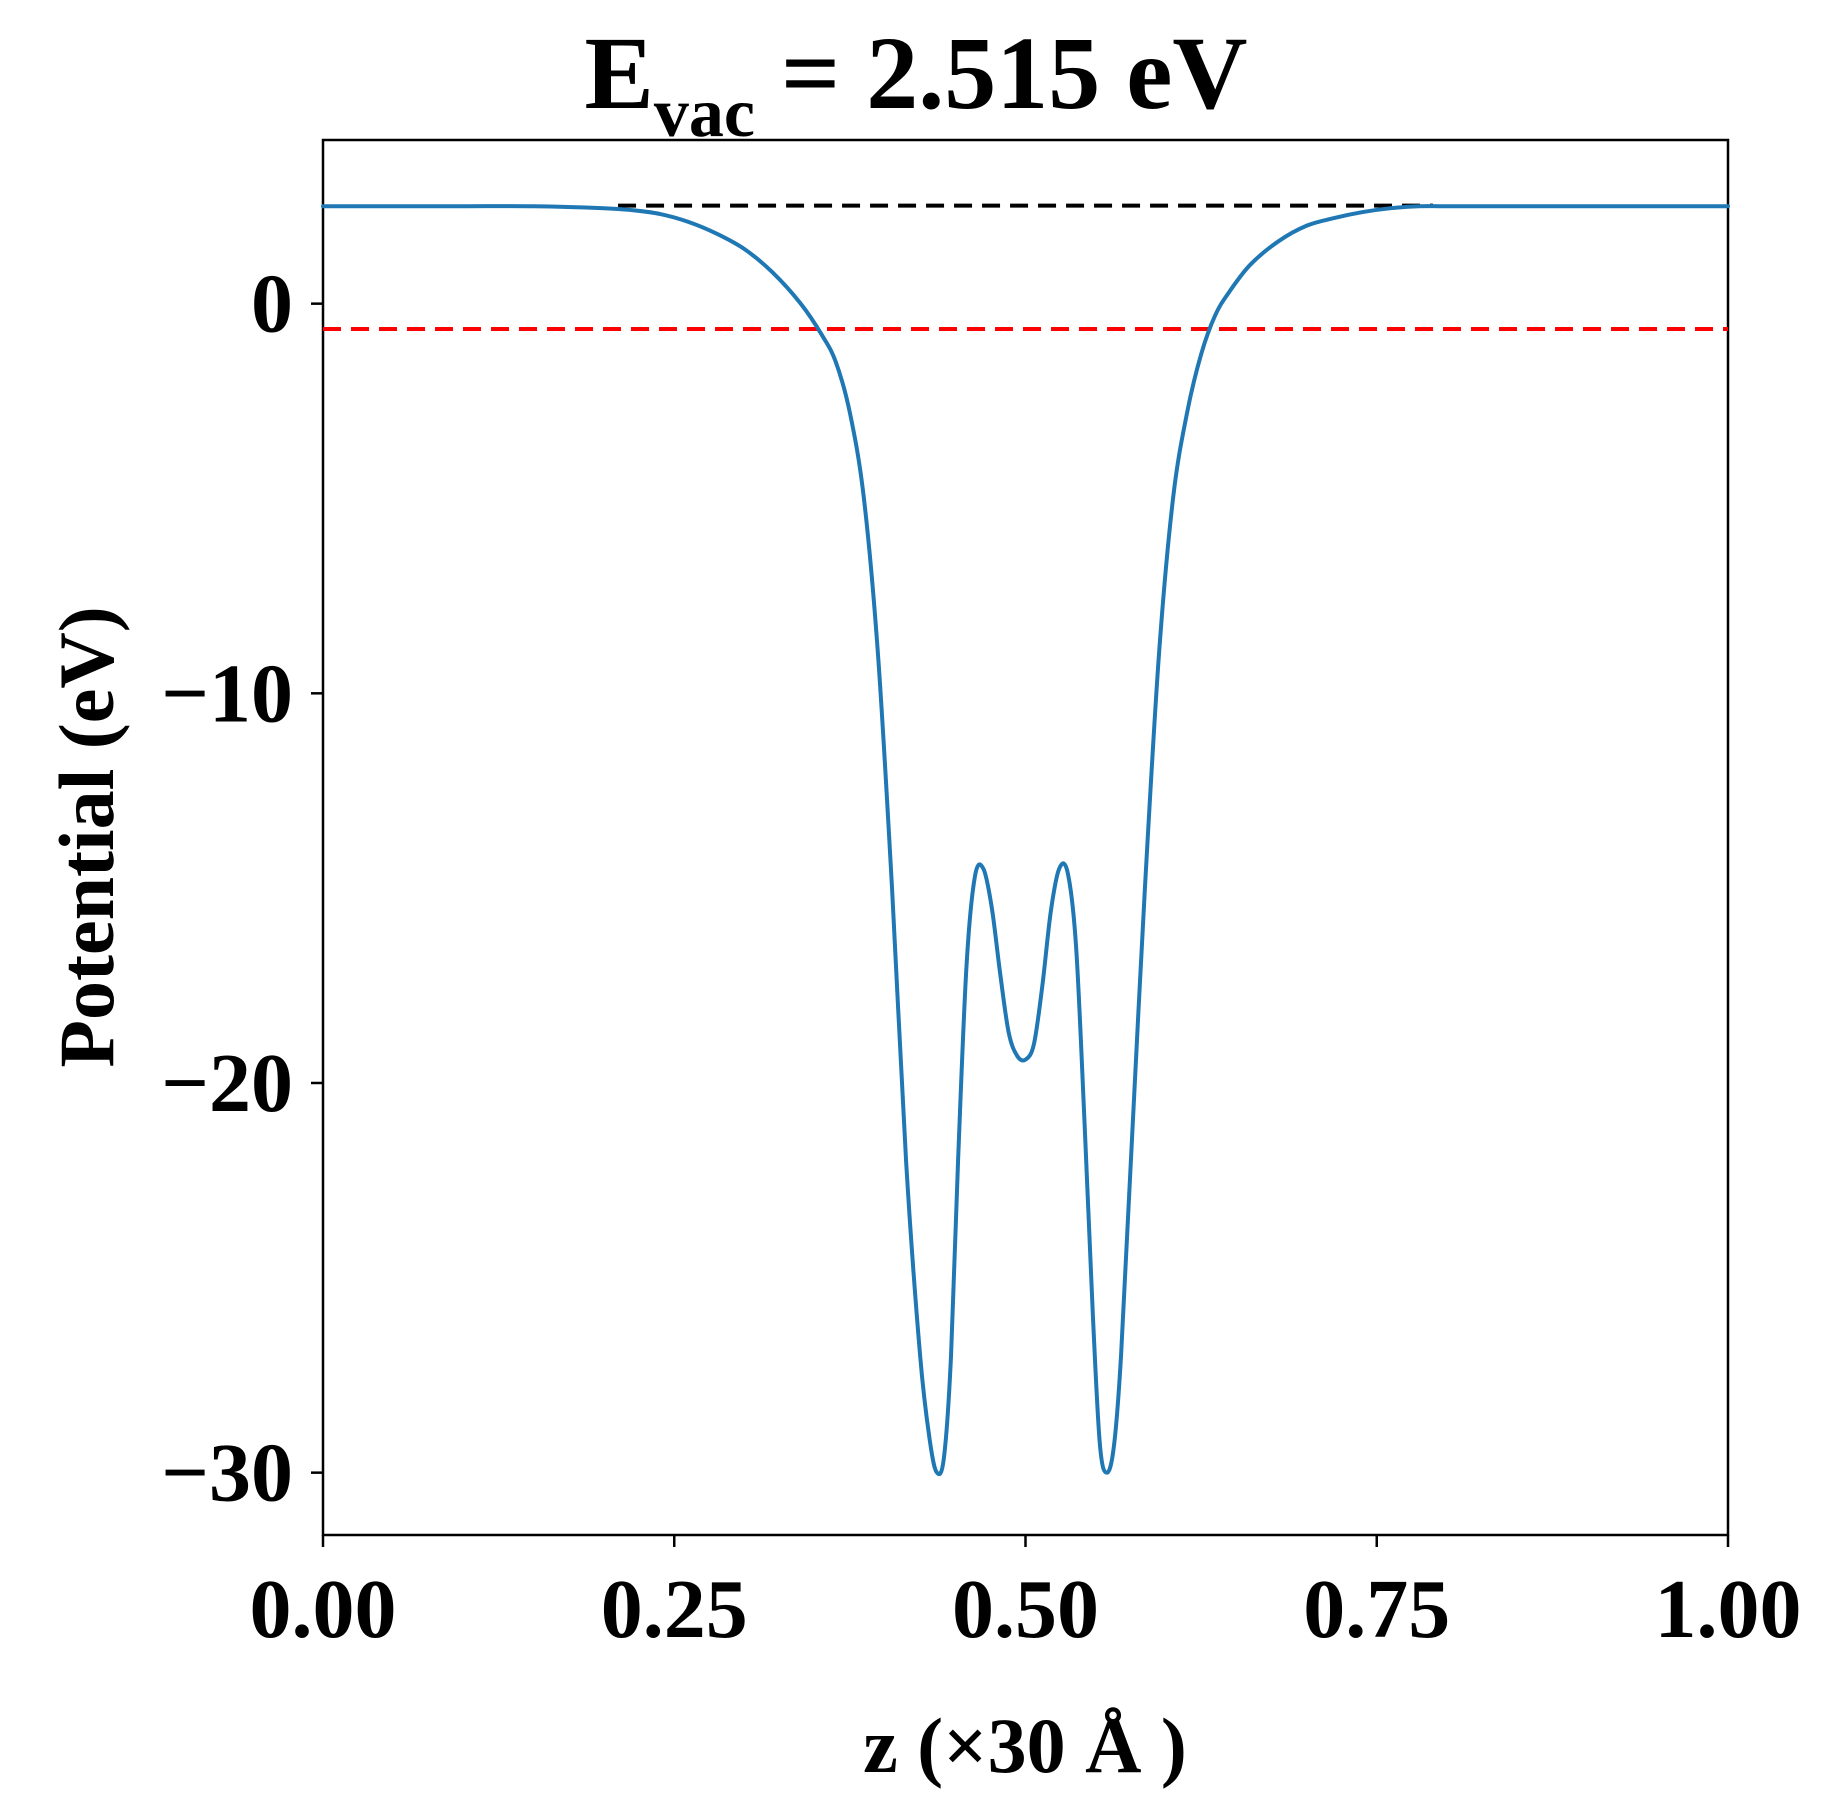 Image resolution: width=1833 pixels, height=1794 pixels. What do you see at coordinates (1001, 73) in the screenshot?
I see `chart-title-rest: = 2.515 eV` at bounding box center [1001, 73].